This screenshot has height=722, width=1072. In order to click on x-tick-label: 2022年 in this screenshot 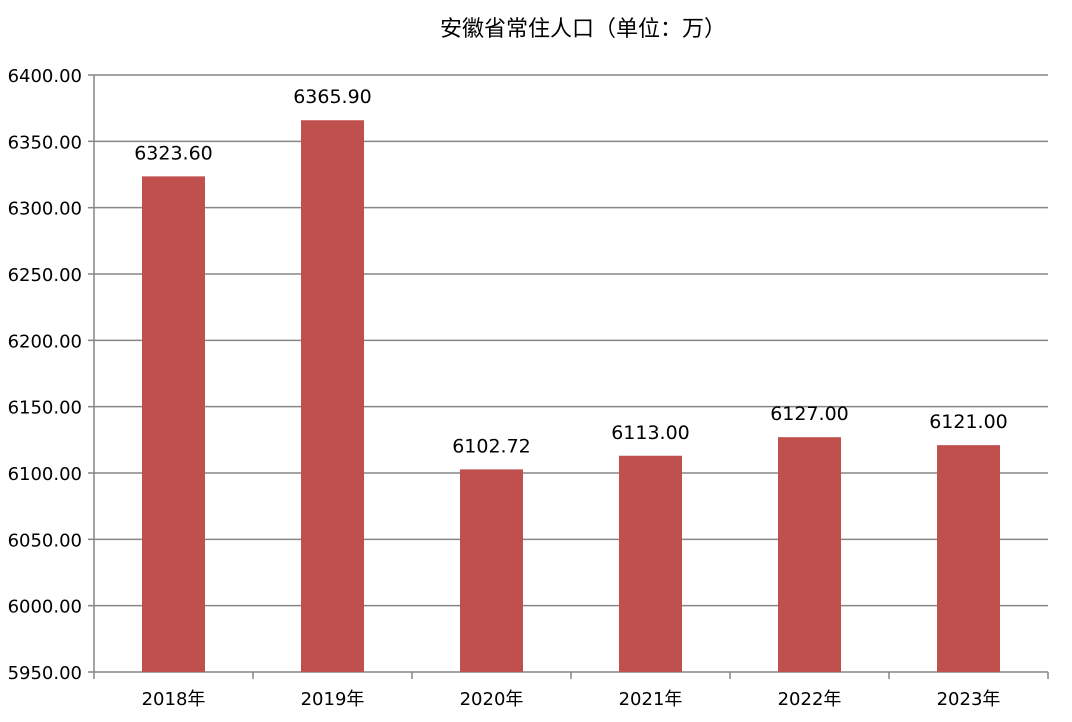, I will do `click(810, 699)`.